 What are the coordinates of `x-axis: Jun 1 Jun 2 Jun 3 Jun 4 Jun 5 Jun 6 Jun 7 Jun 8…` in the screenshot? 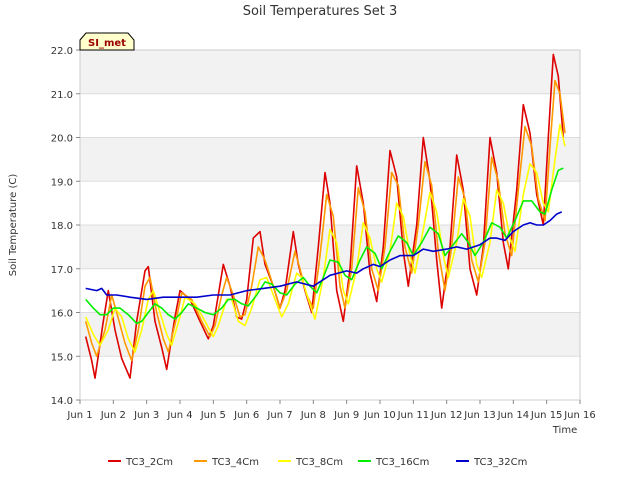 It's located at (331, 410).